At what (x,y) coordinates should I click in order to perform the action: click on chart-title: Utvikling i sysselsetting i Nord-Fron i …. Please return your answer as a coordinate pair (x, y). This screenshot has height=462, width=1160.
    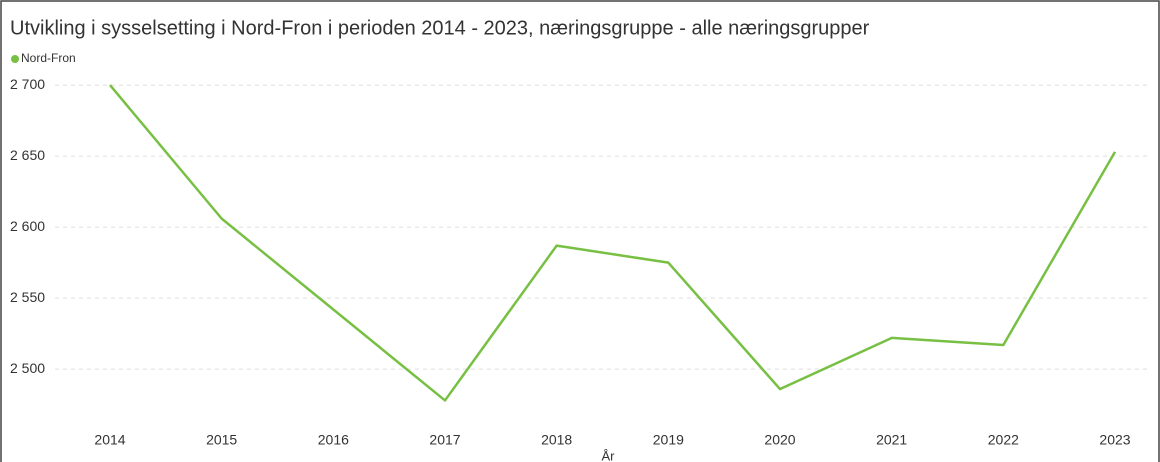
    Looking at the image, I should click on (440, 28).